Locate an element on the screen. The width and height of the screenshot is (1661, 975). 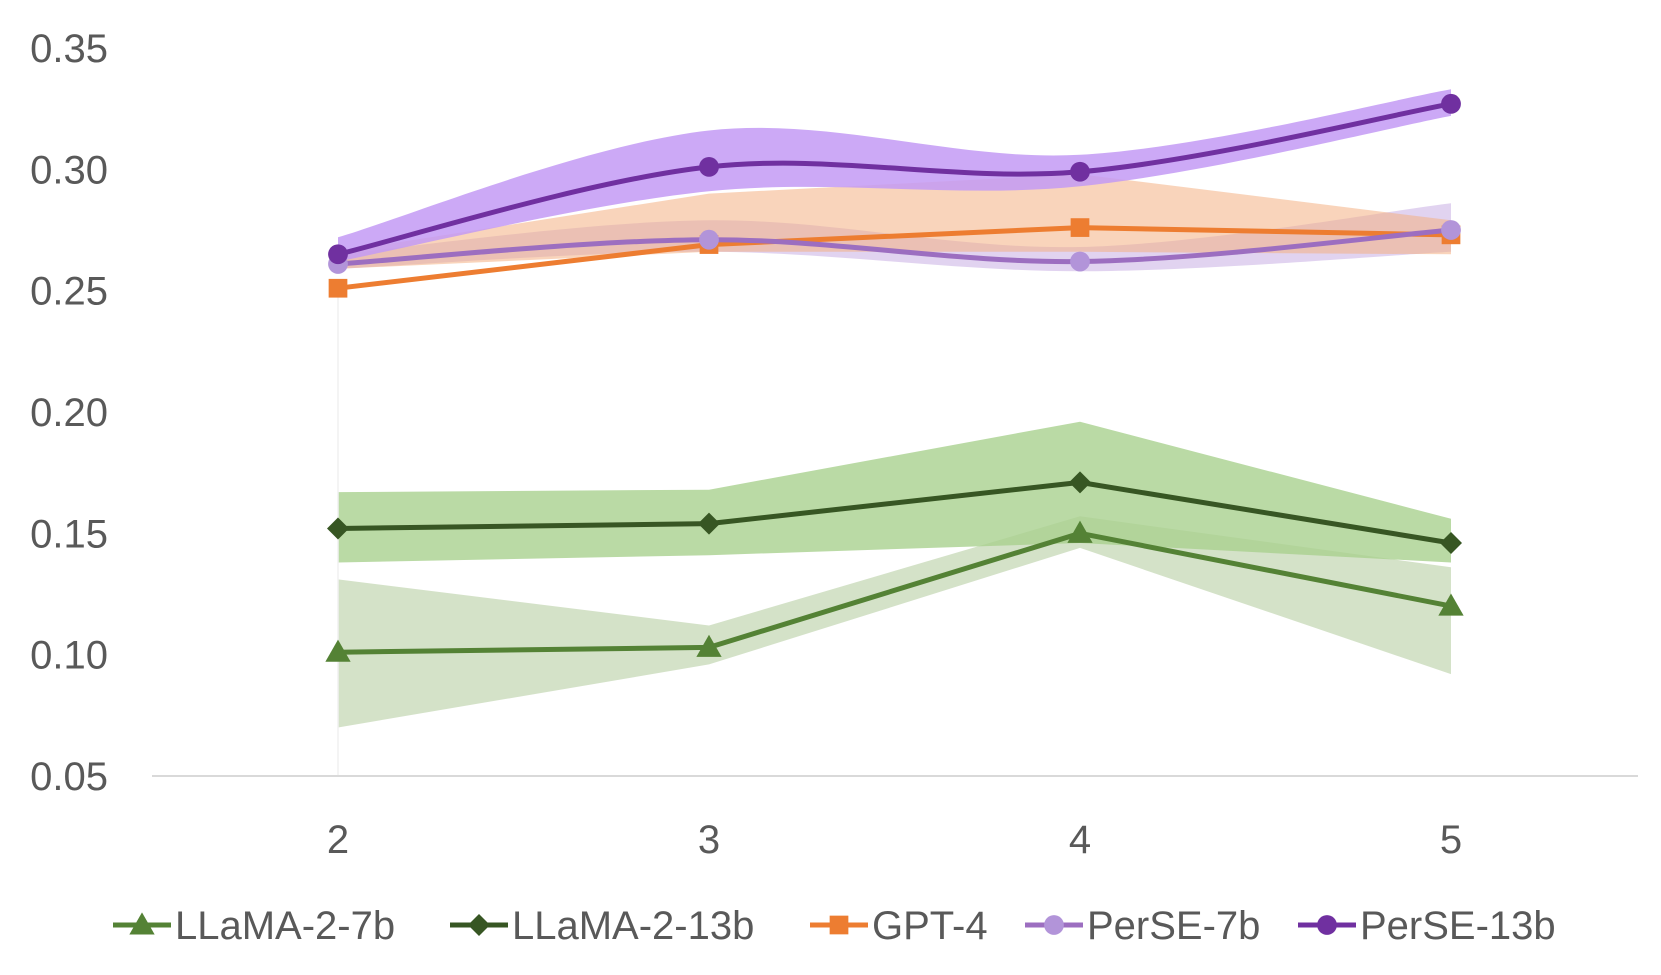
x-tick-label: 4 is located at coordinates (1080, 840).